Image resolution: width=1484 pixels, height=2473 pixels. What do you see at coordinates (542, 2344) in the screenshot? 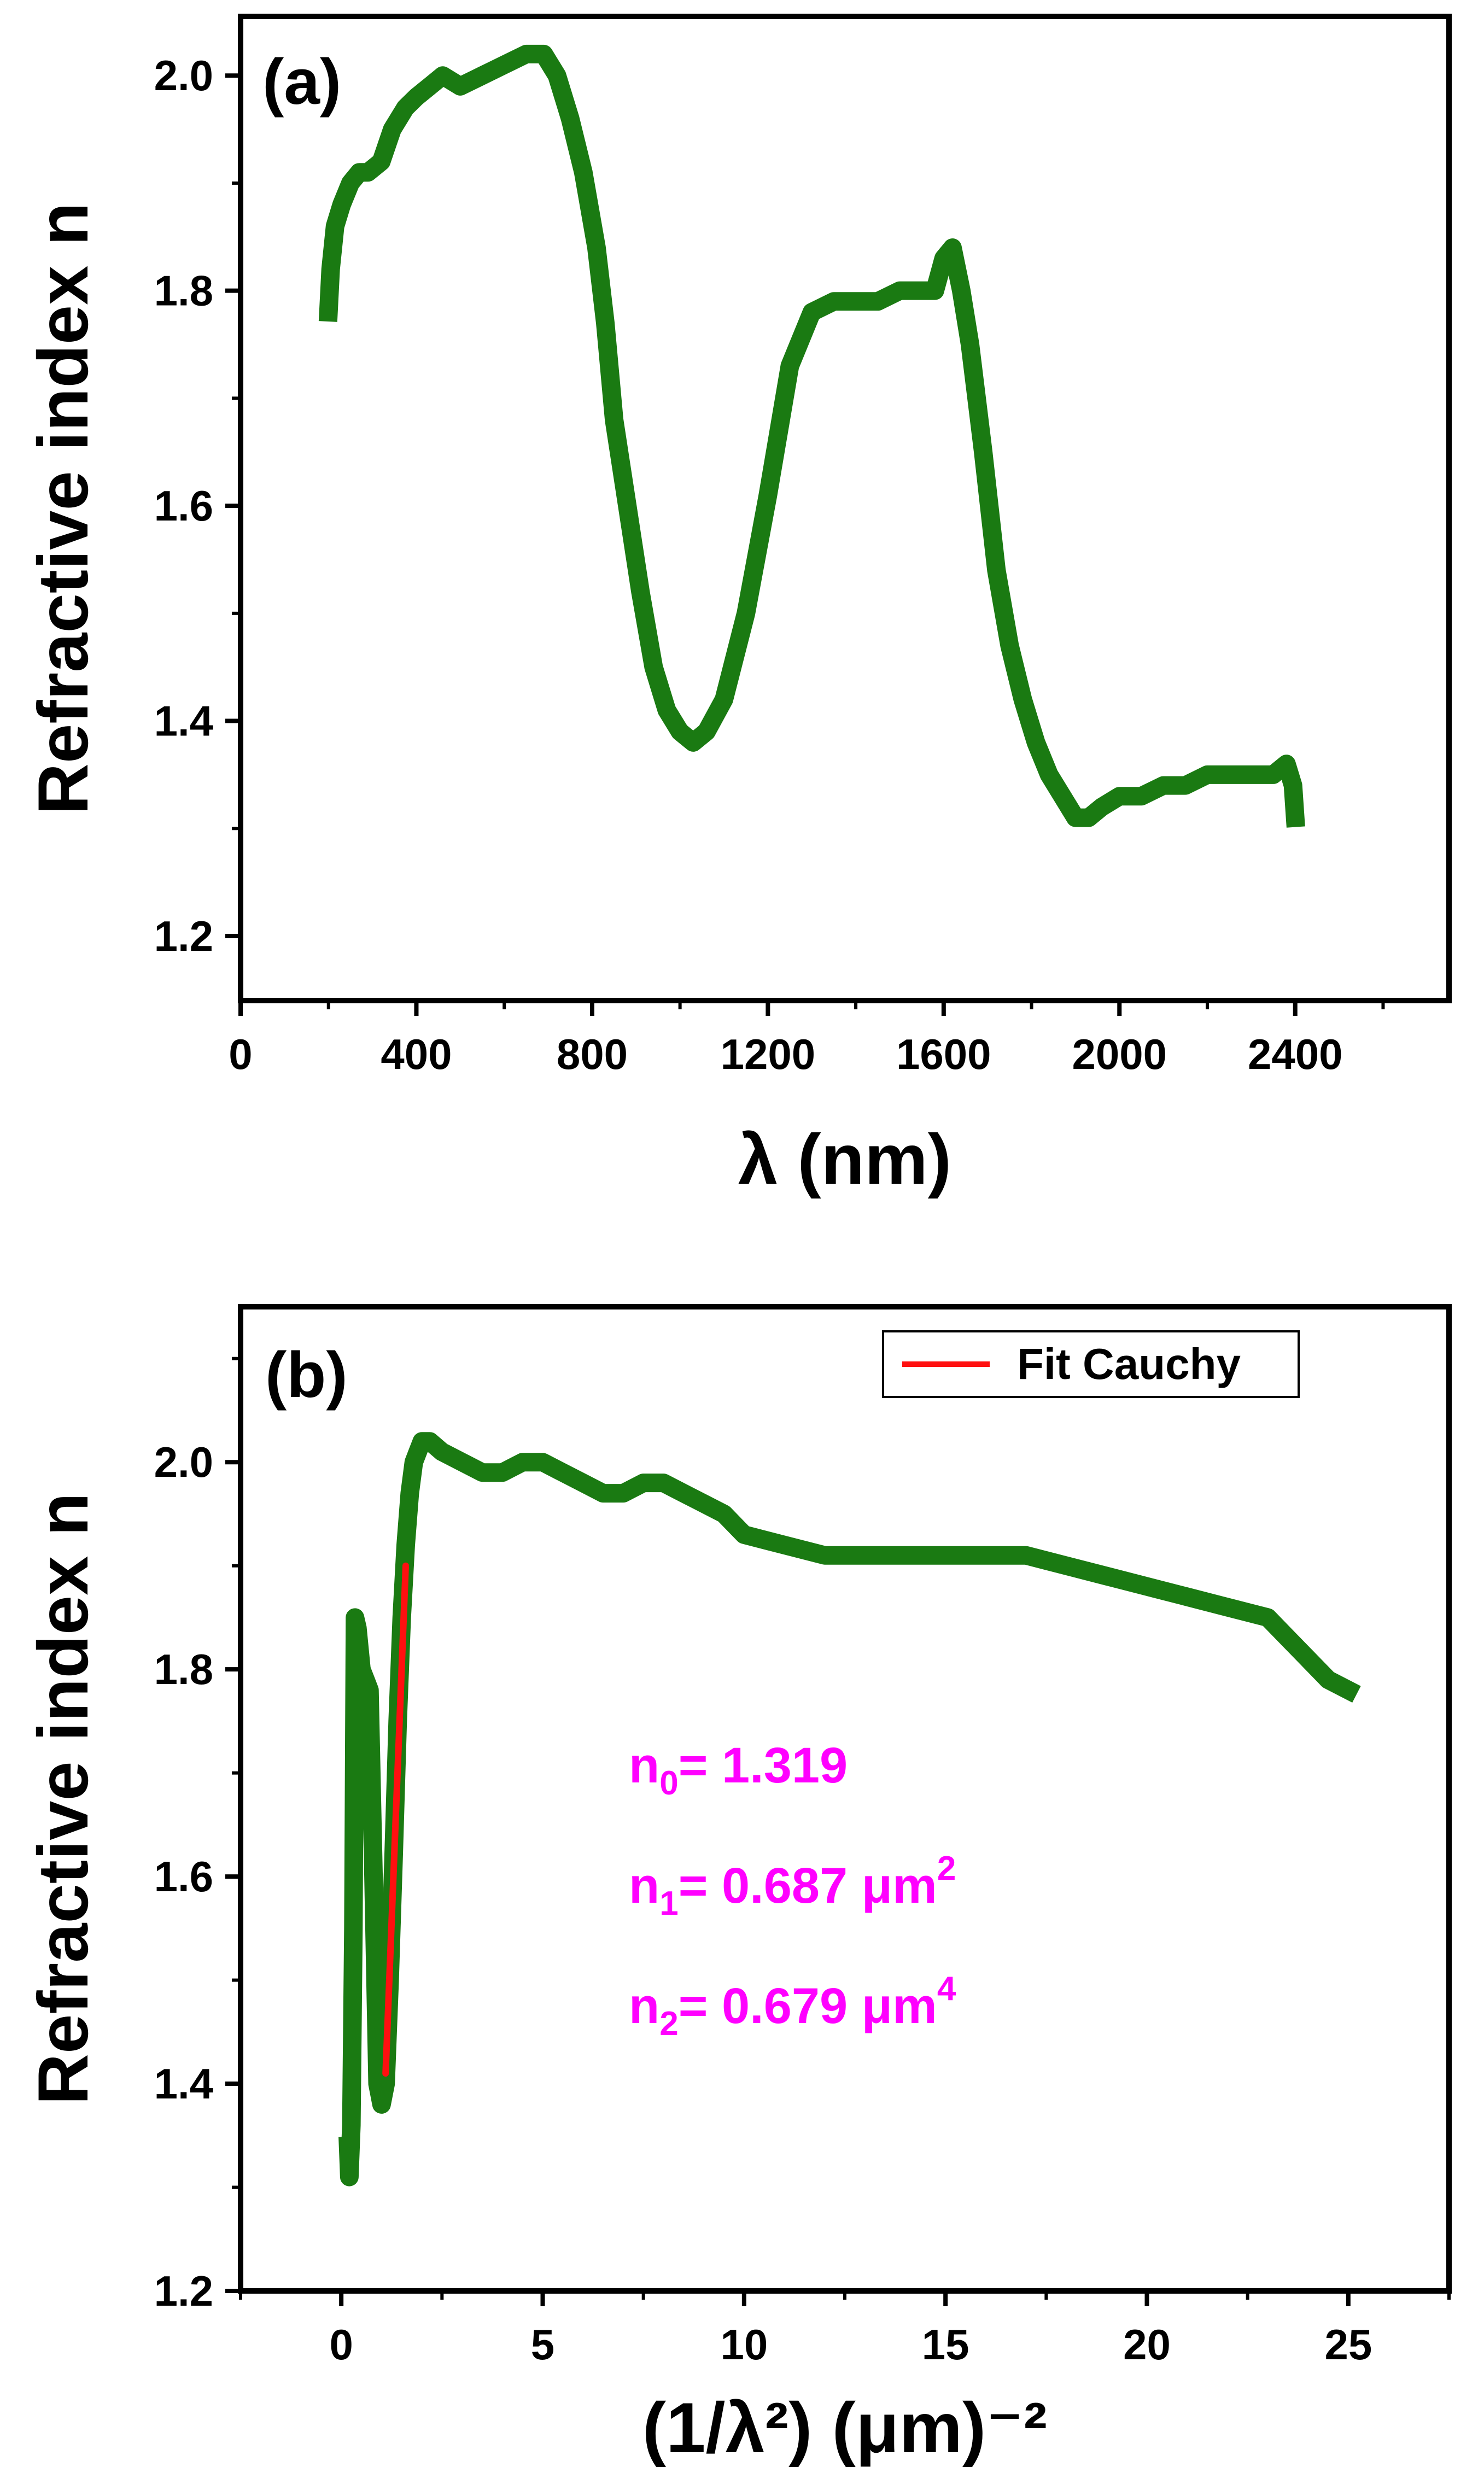
I see `x-tick-label: 5` at bounding box center [542, 2344].